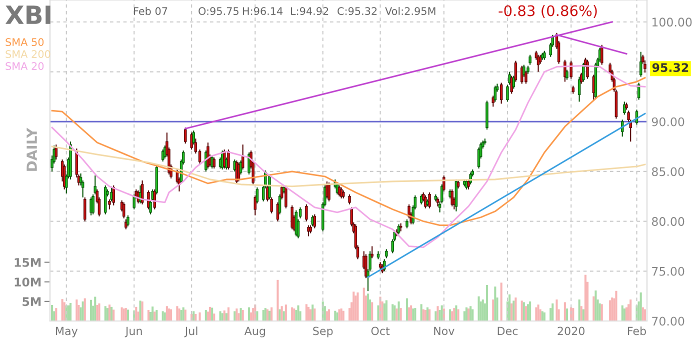 The image size is (694, 347). I want to click on text: DAILY, so click(31, 149).